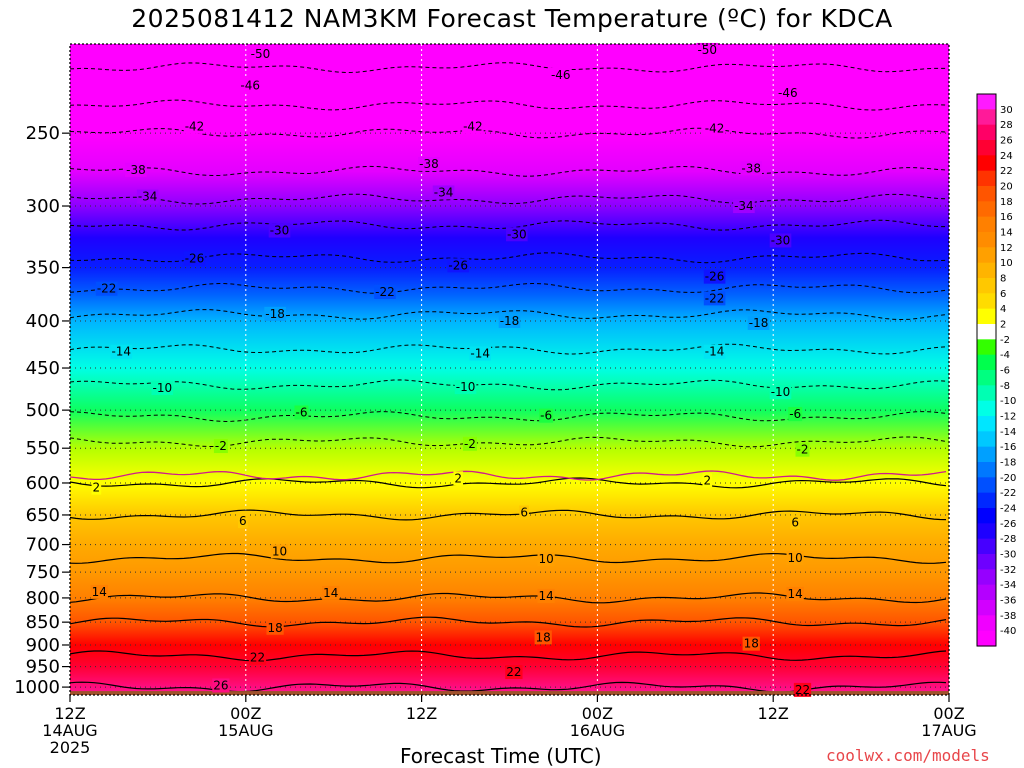 The width and height of the screenshot is (1024, 768). What do you see at coordinates (1006, 187) in the screenshot?
I see `colorbar-label: 20` at bounding box center [1006, 187].